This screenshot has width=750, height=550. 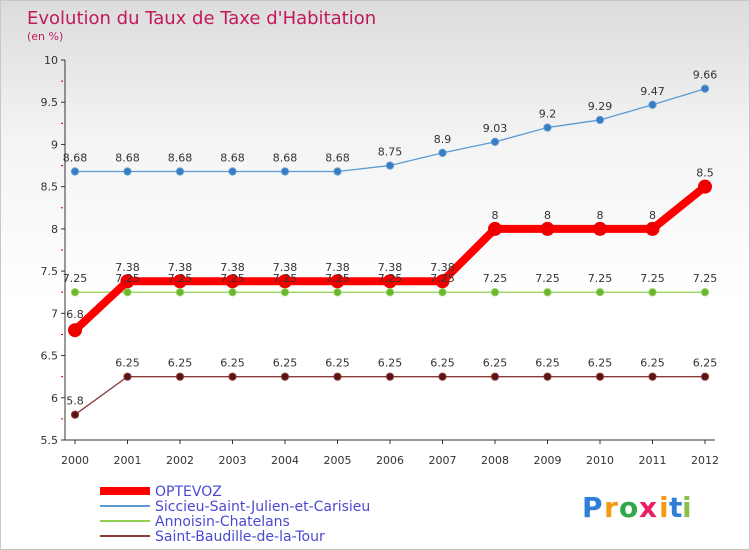 What do you see at coordinates (705, 75) in the screenshot?
I see `data-label: 9.66` at bounding box center [705, 75].